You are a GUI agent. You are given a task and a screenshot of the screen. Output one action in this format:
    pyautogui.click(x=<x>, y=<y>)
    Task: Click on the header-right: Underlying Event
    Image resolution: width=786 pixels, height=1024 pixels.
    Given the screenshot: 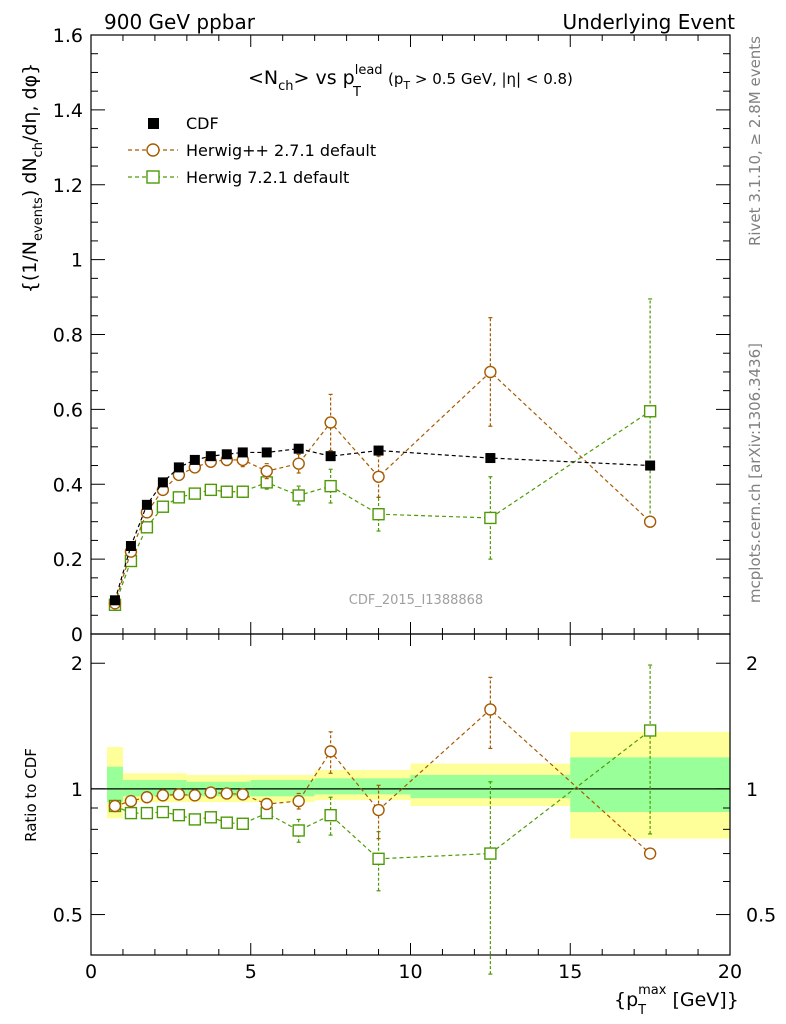 What is the action you would take?
    pyautogui.click(x=648, y=22)
    